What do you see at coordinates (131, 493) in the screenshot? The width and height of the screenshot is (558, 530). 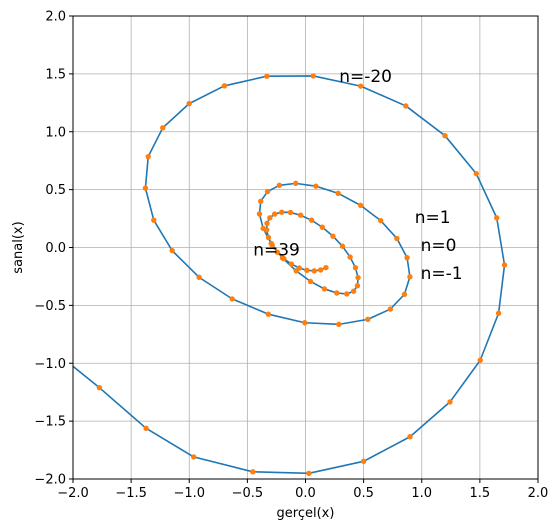 I see `x-tick-label: −1.5` at bounding box center [131, 493].